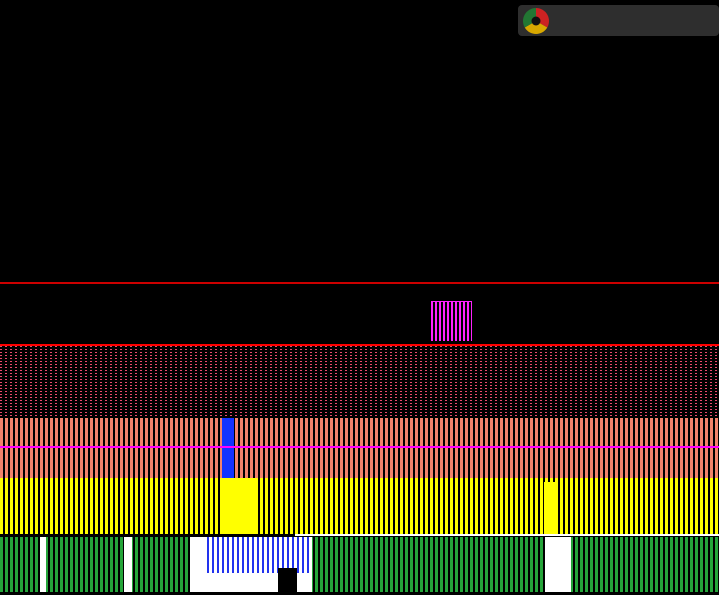 This screenshot has width=719, height=595. I want to click on indicator-param-bar, so click(359, 293).